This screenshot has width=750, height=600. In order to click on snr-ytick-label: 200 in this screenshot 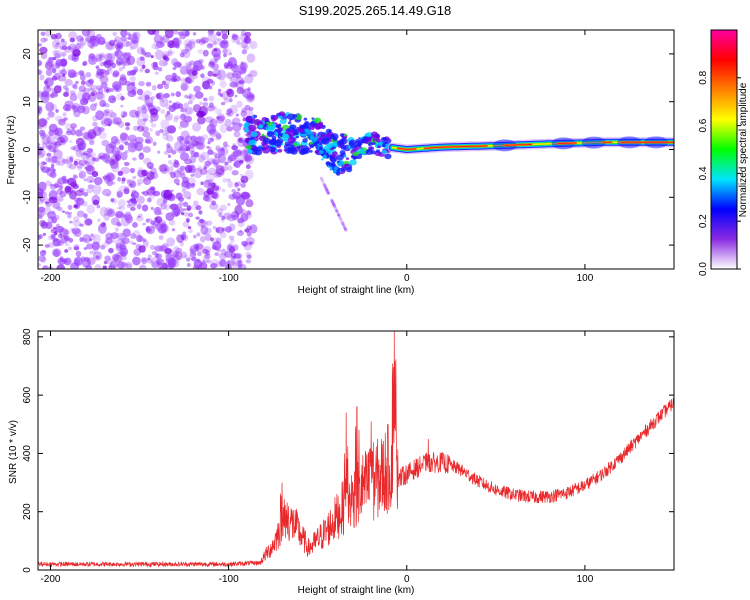, I will do `click(27, 511)`.